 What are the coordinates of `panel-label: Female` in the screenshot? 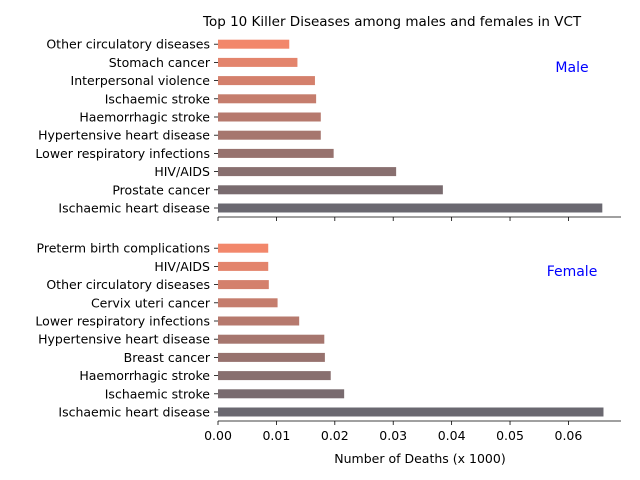 It's located at (572, 272).